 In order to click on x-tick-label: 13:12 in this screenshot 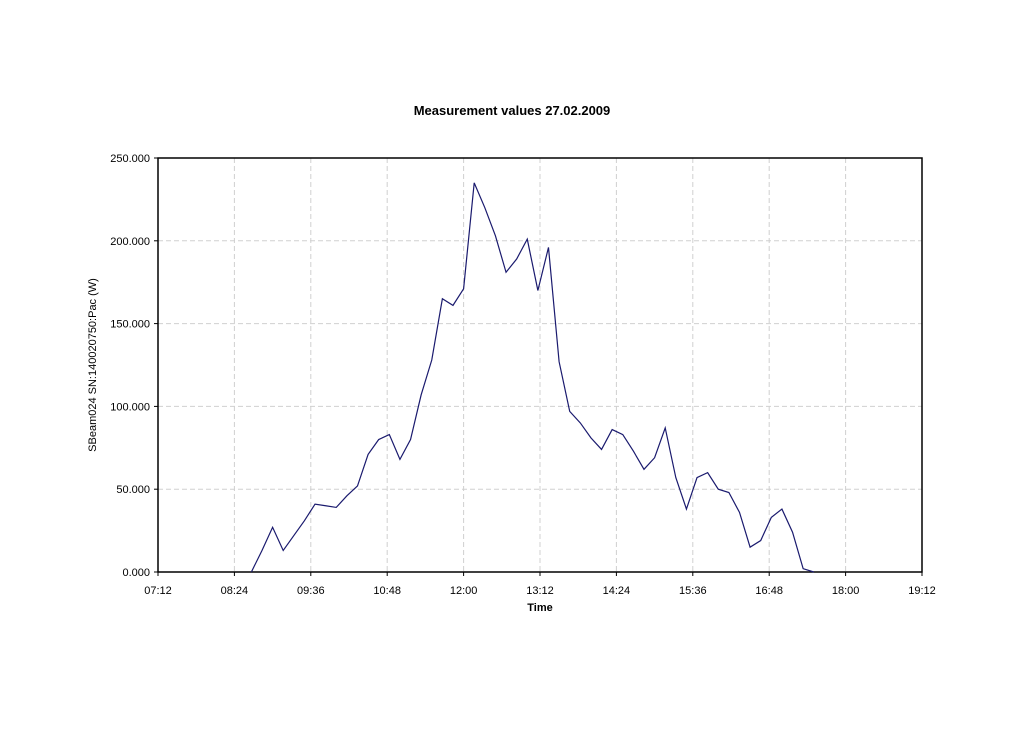, I will do `click(540, 591)`.